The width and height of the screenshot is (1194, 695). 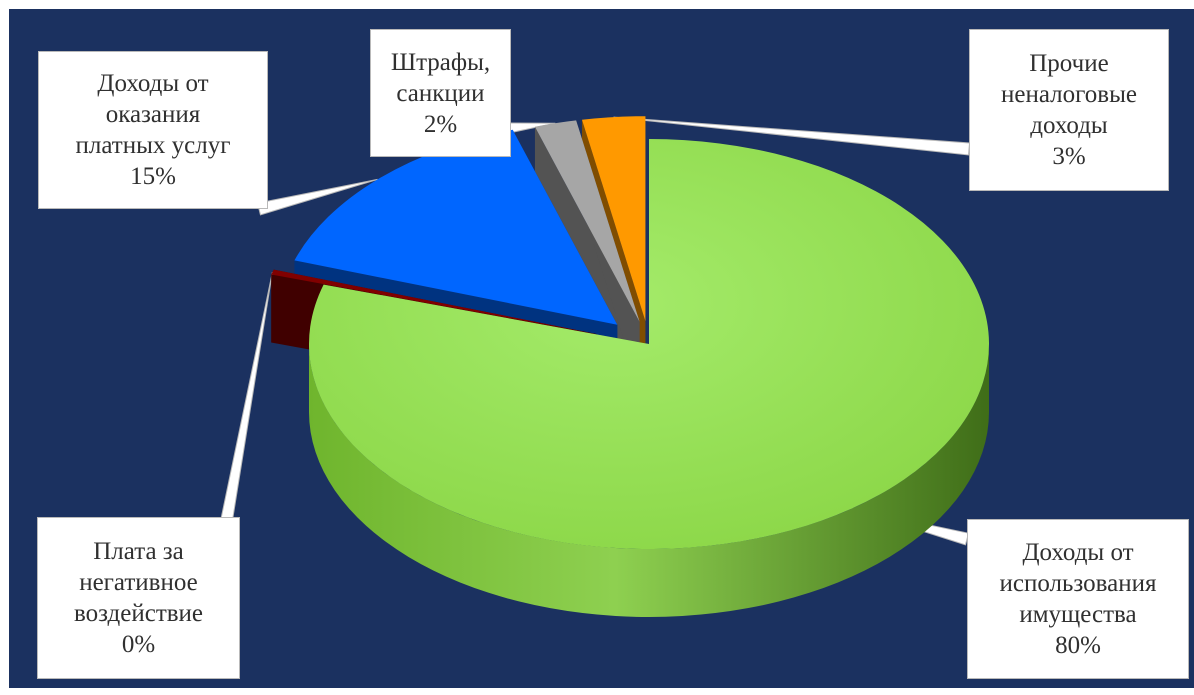 I want to click on slice-percent-text-2: 15%, so click(x=153, y=176).